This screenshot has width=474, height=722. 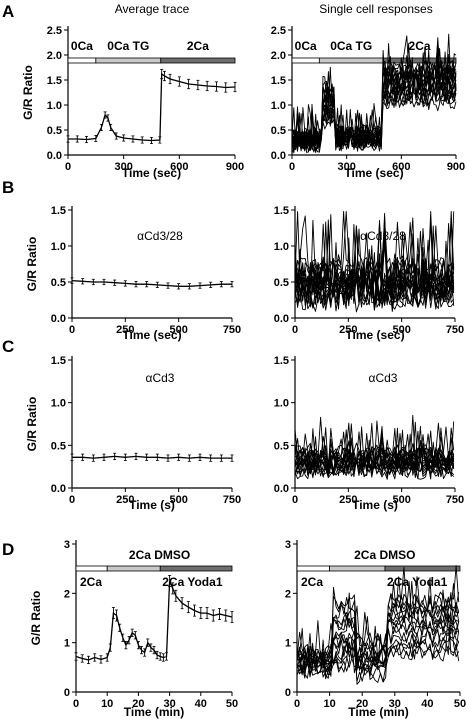 What do you see at coordinates (232, 704) in the screenshot?
I see `x-tick-label: 50` at bounding box center [232, 704].